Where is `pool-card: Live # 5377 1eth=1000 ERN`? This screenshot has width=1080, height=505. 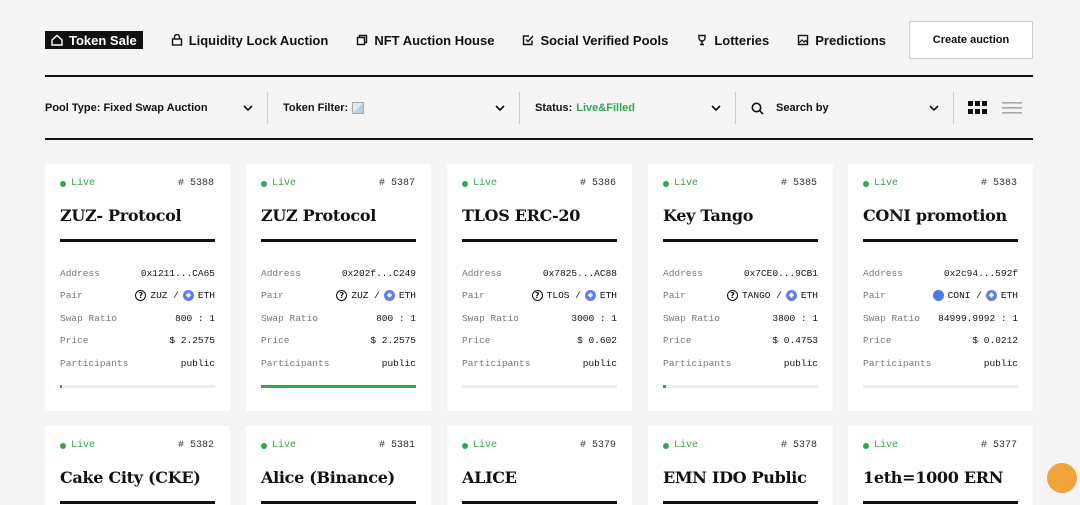
pool-card: Live # 5377 1eth=1000 ERN is located at coordinates (940, 465).